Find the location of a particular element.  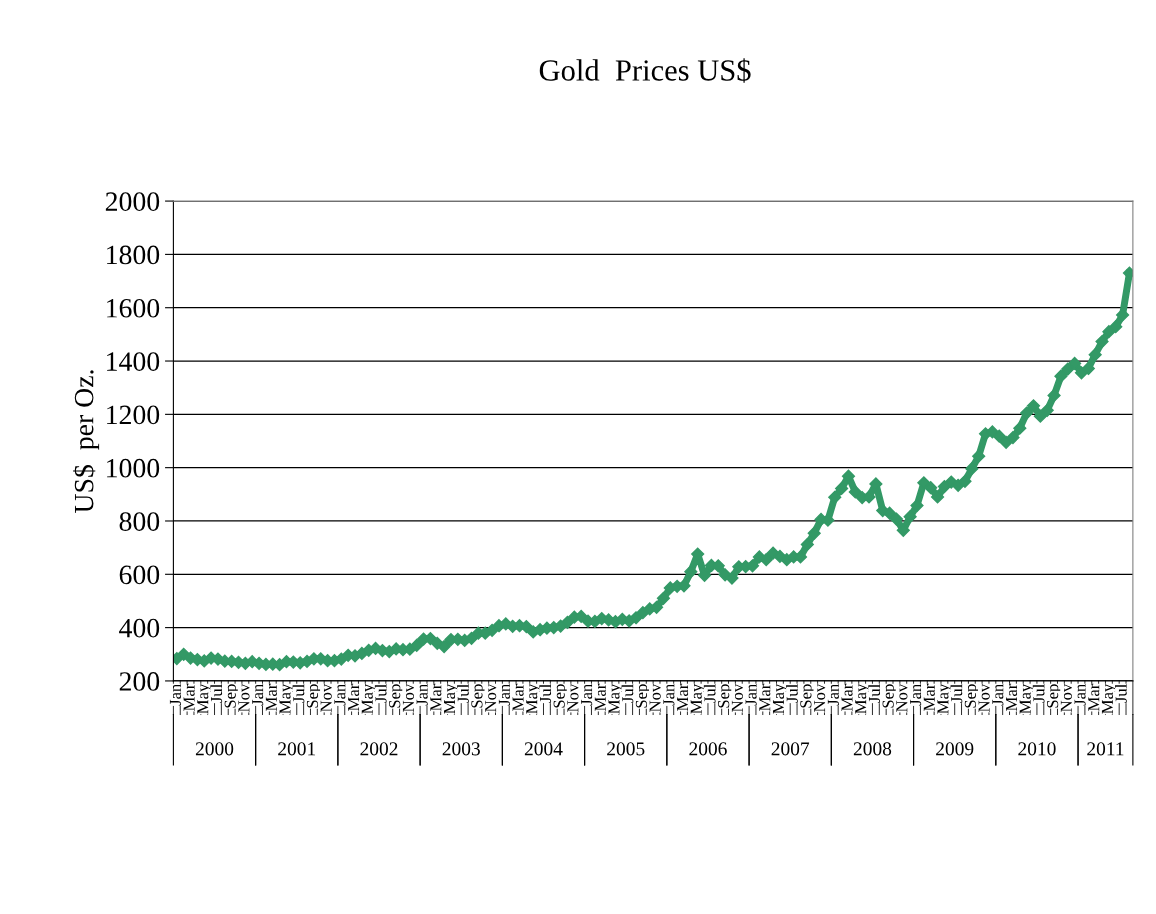

y-tick-label: 1800 is located at coordinates (133, 255).